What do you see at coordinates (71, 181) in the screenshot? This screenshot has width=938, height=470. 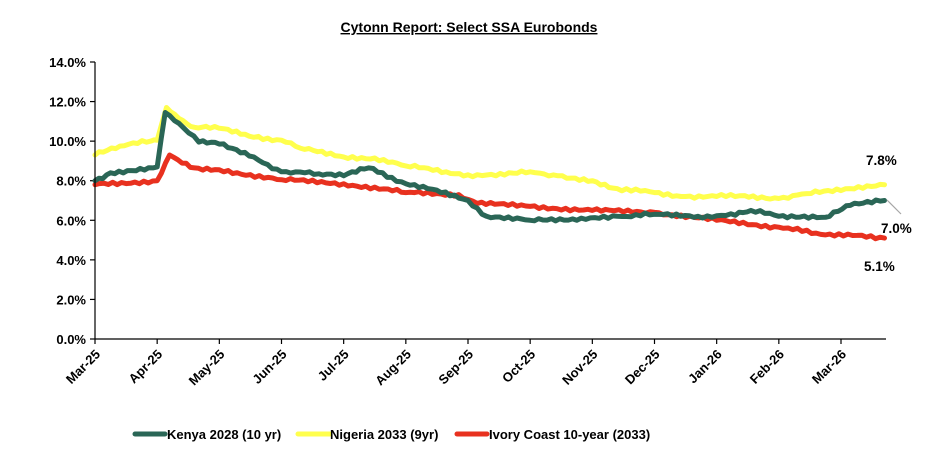 I see `y-tick-label: 8.0%` at bounding box center [71, 181].